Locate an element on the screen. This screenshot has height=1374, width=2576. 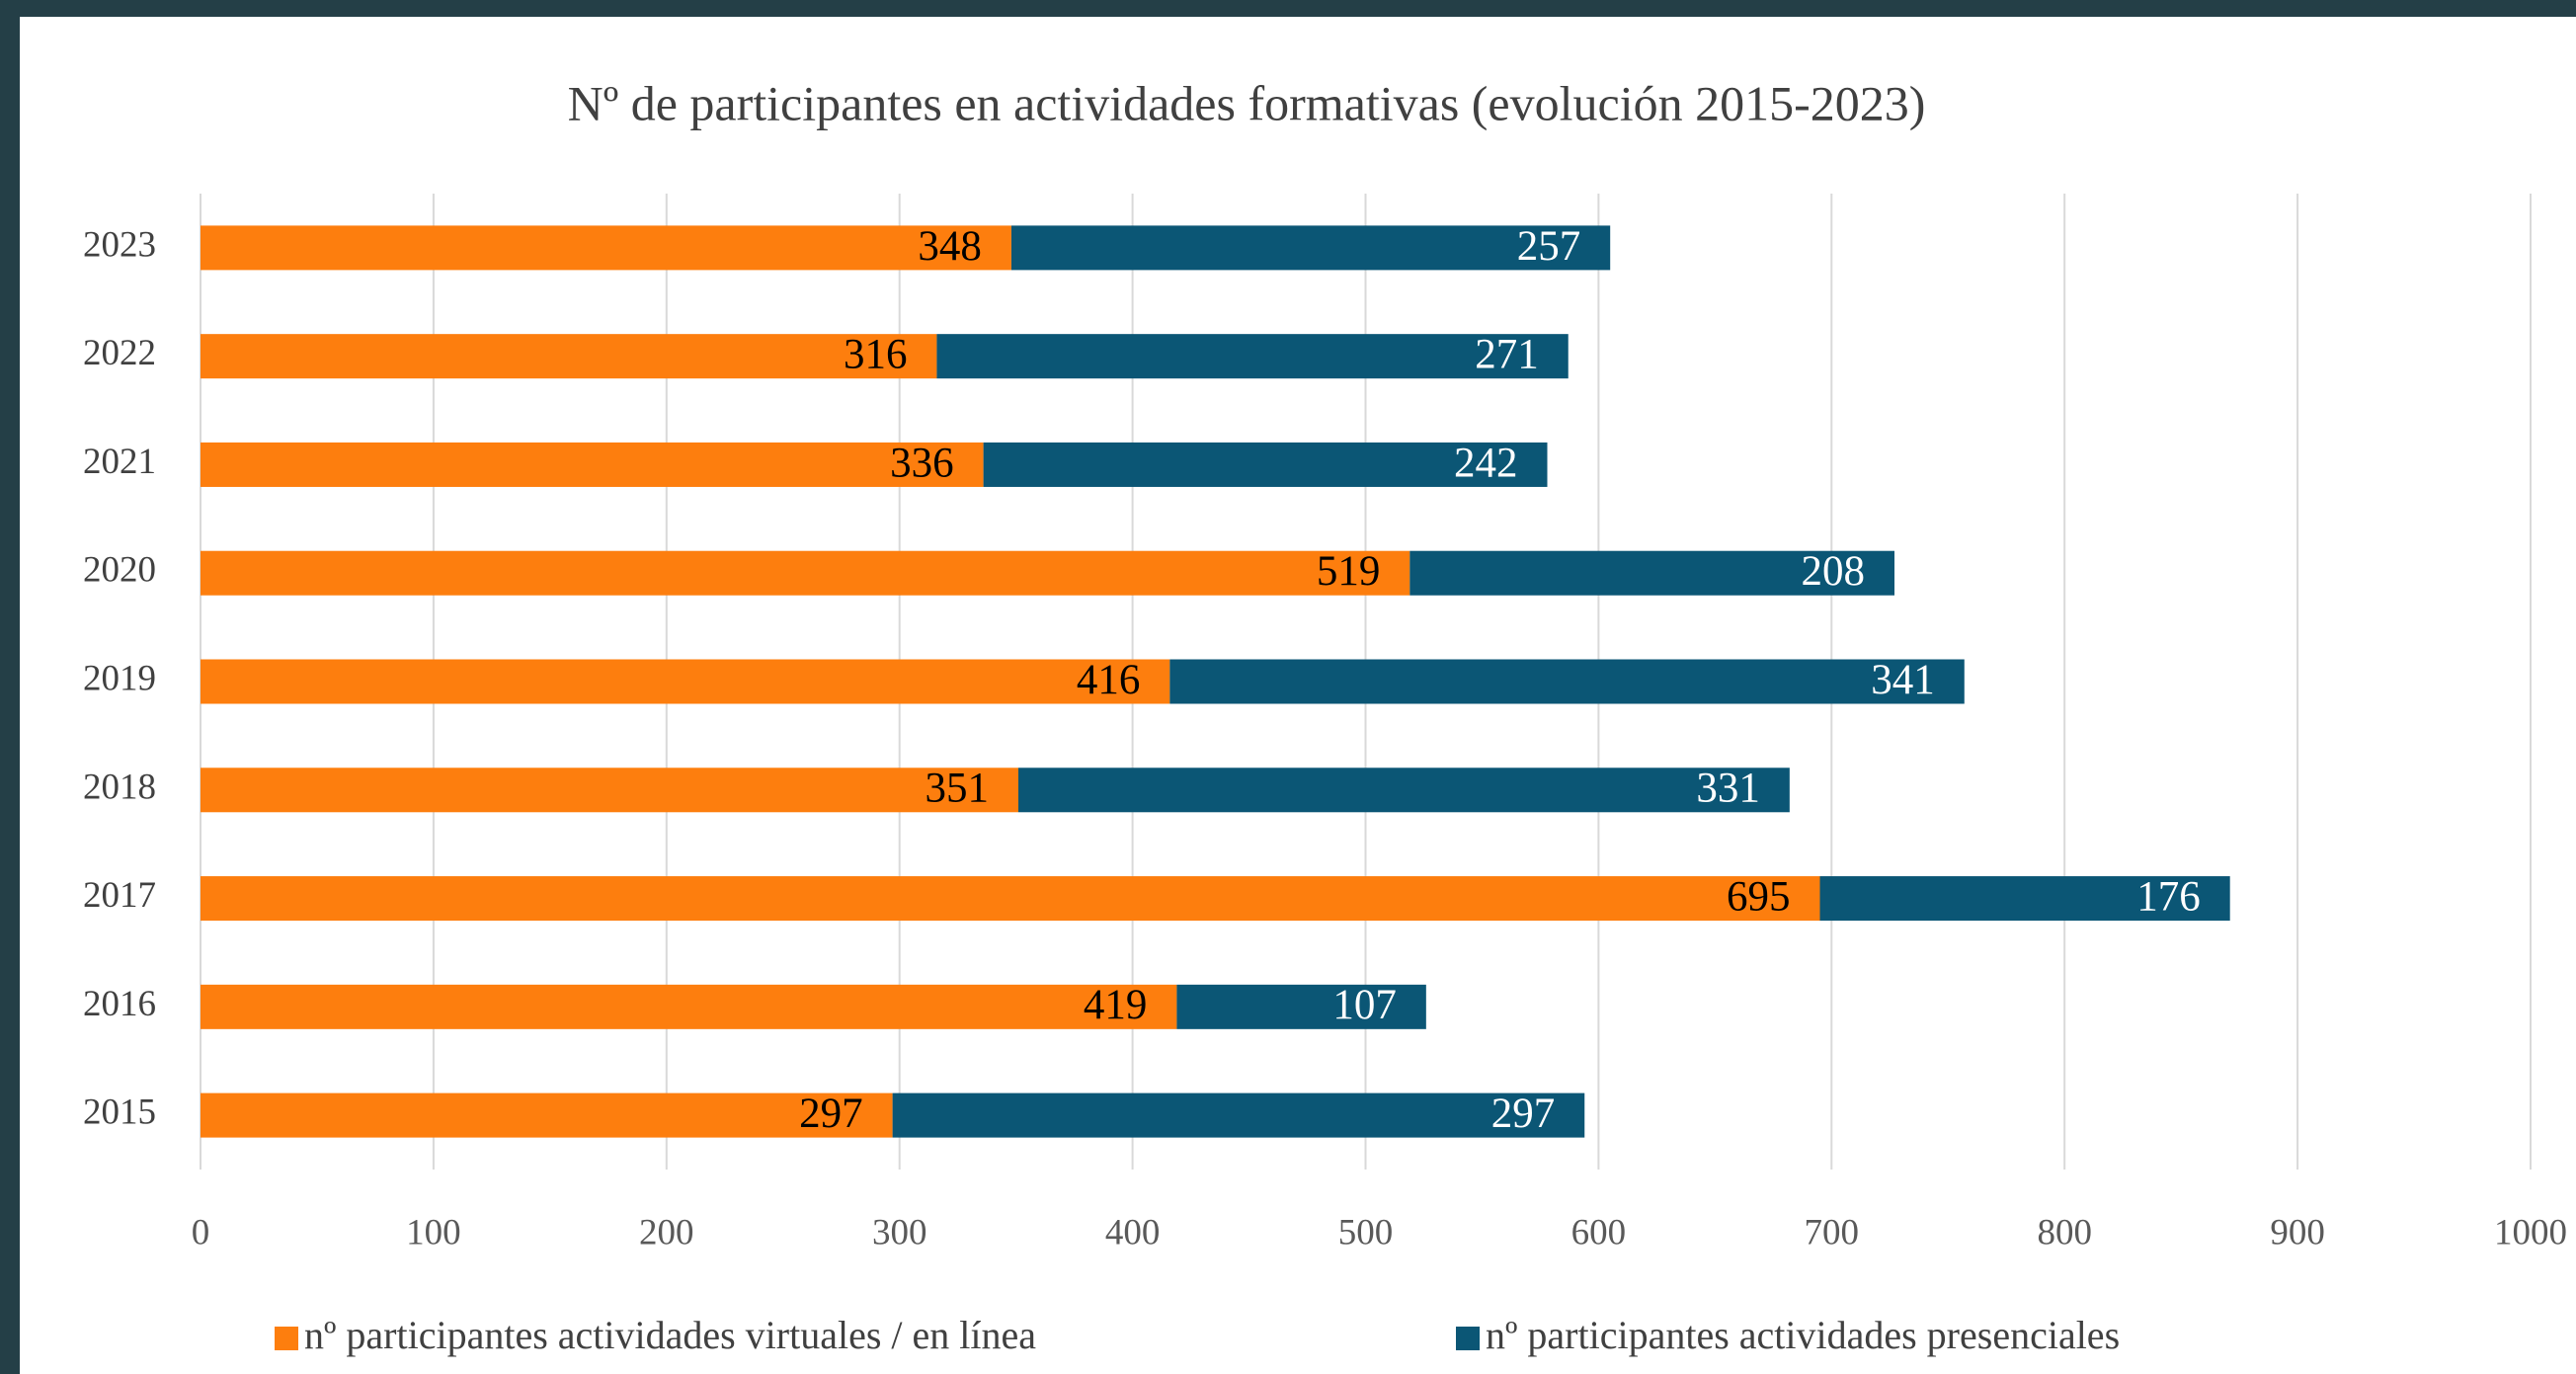
x-tick-label: 1000 is located at coordinates (2530, 1233).